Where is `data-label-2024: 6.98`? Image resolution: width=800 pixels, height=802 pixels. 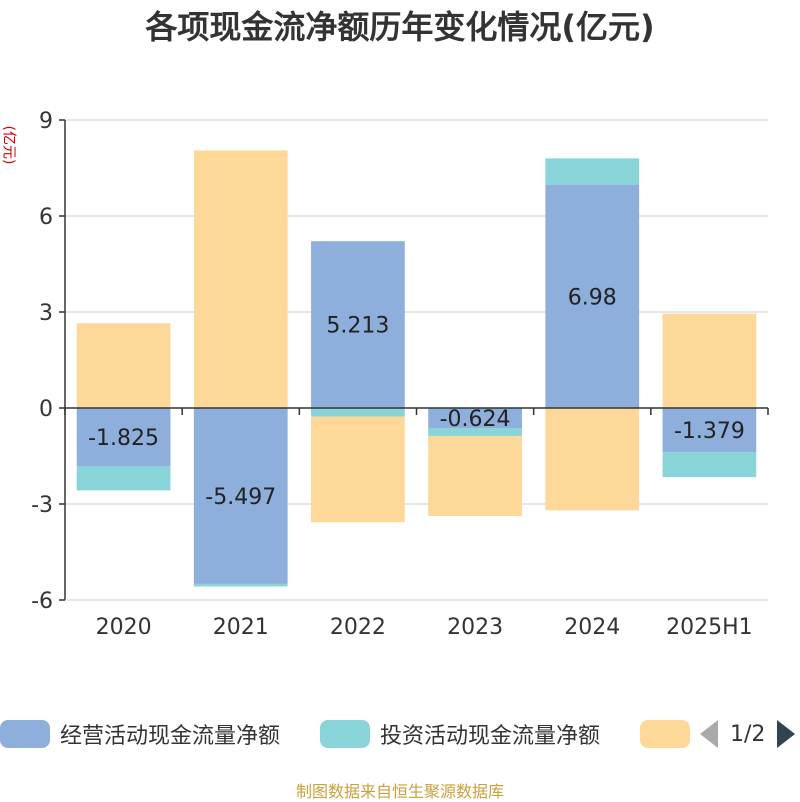
data-label-2024: 6.98 is located at coordinates (592, 297).